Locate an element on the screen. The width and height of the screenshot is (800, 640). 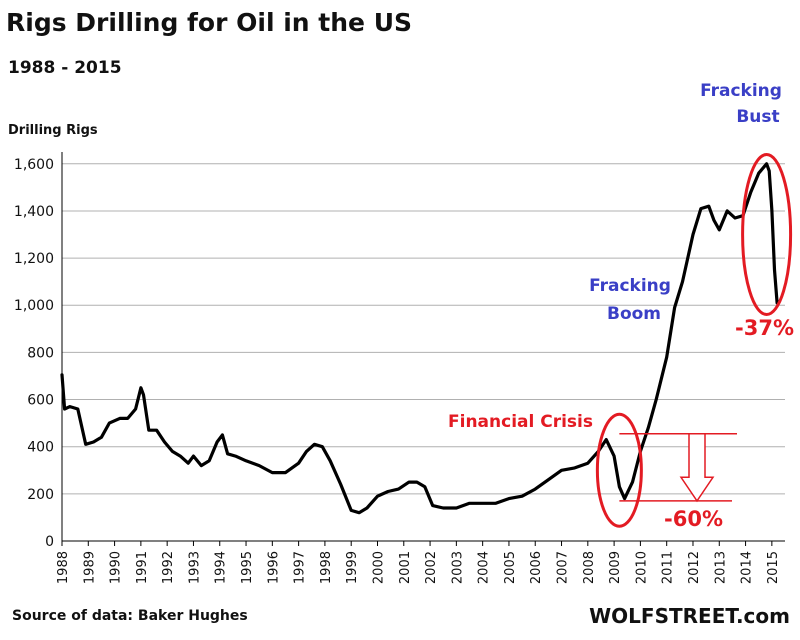
source-note: Source of data: Baker Hughes is located at coordinates (130, 616).